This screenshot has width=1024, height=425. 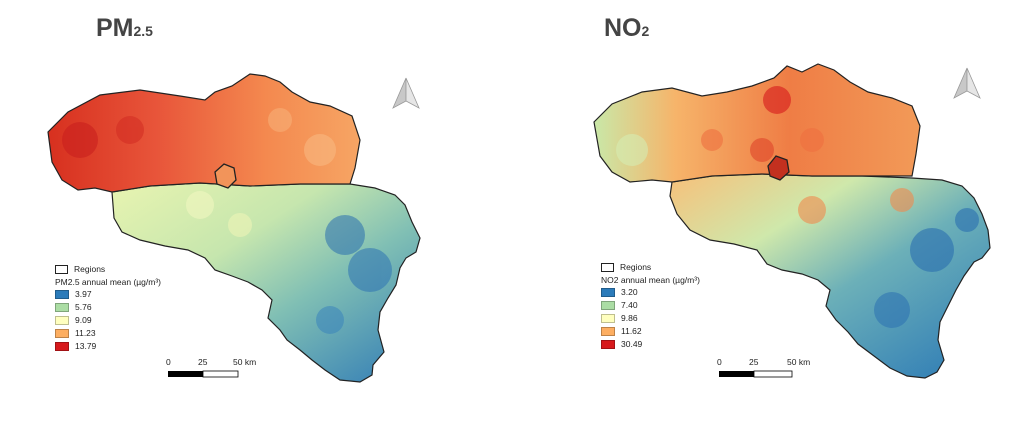 I want to click on title-main: NO, so click(x=623, y=28).